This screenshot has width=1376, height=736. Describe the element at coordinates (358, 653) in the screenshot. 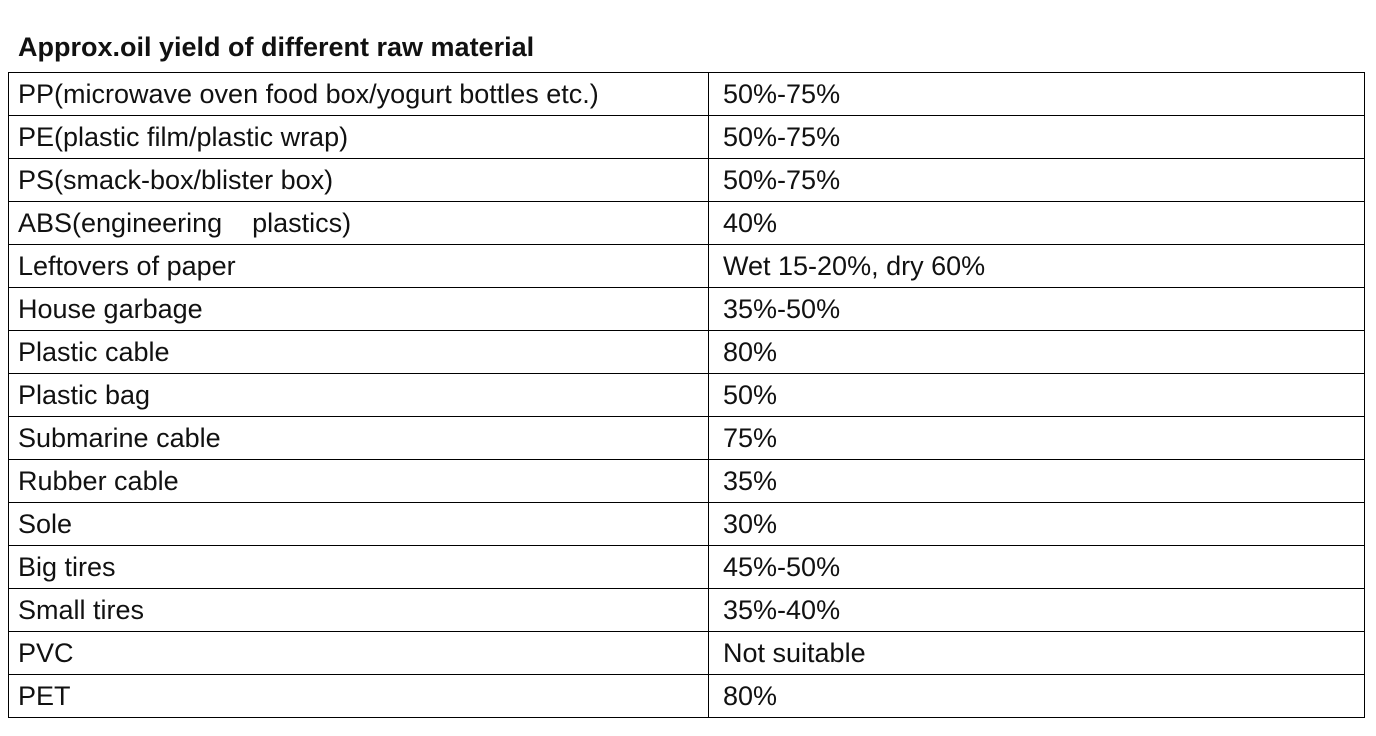

I see `material-cell: PVC` at that location.